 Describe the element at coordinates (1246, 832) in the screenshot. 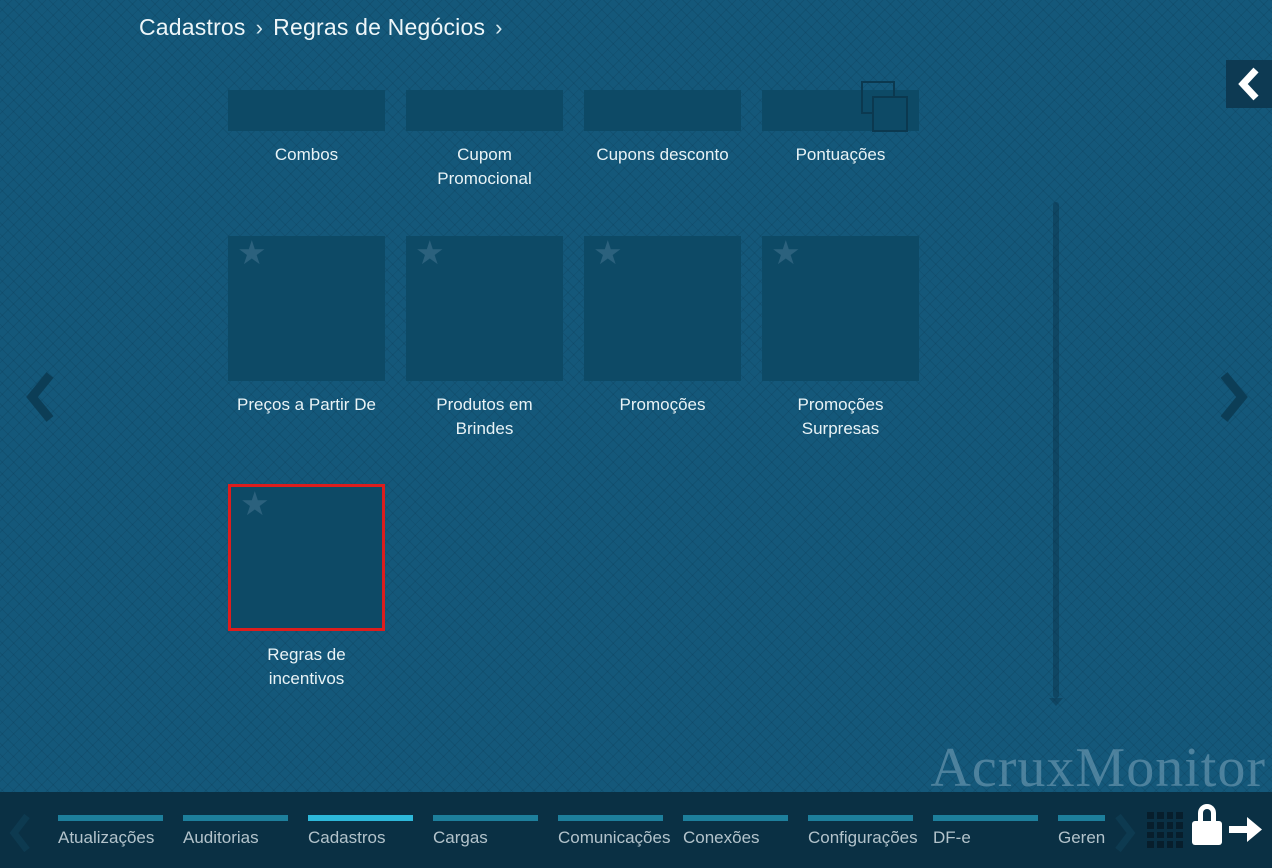

I see `forward-arrow-icon` at that location.